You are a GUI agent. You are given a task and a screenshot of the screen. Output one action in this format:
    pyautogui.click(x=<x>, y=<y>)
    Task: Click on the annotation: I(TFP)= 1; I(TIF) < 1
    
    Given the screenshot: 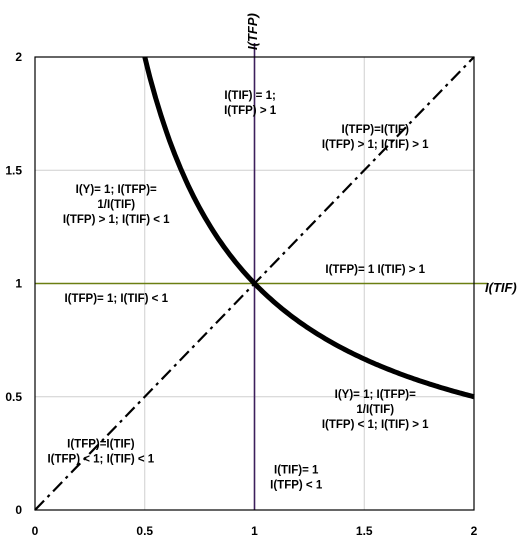 What is the action you would take?
    pyautogui.click(x=116, y=299)
    